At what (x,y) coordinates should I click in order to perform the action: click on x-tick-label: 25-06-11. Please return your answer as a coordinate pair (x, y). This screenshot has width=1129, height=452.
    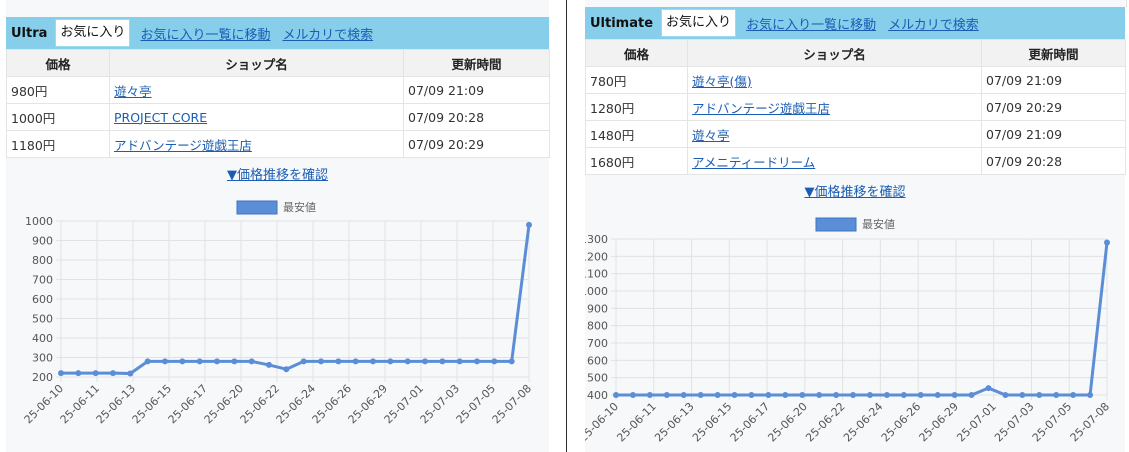
    Looking at the image, I should click on (636, 422).